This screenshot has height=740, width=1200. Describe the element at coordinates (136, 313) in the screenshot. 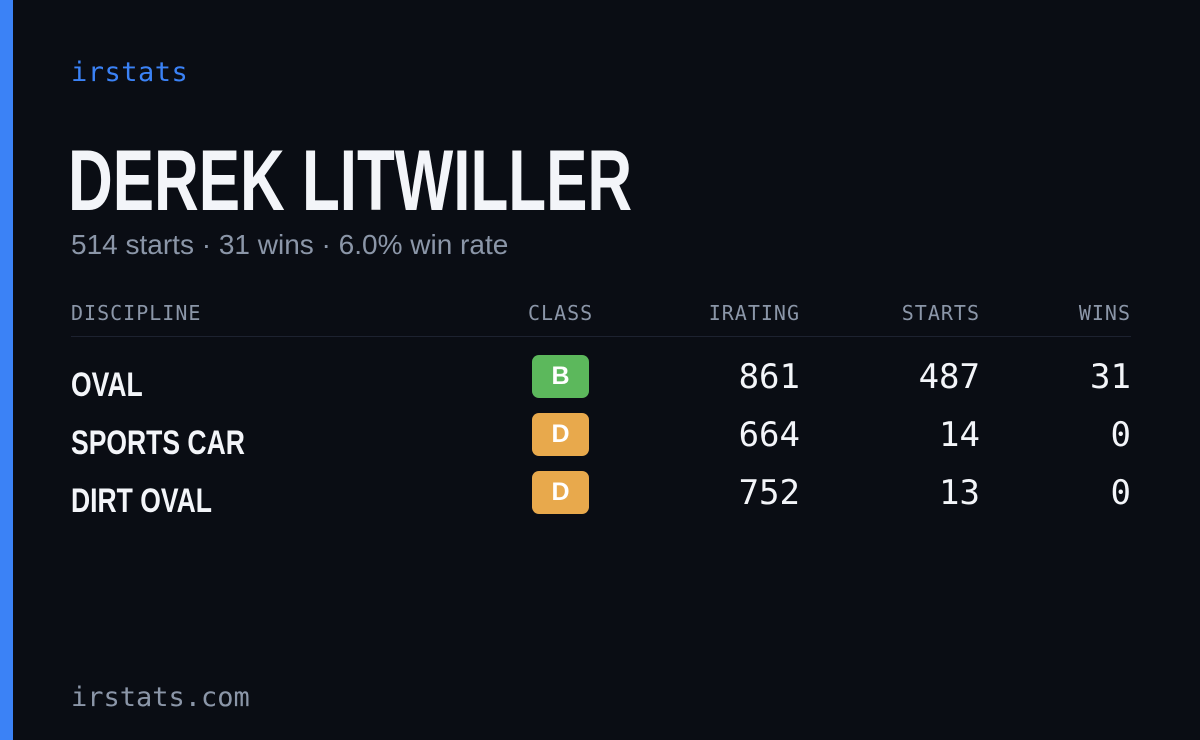

I see `header-discipline: DISCIPLINE` at that location.